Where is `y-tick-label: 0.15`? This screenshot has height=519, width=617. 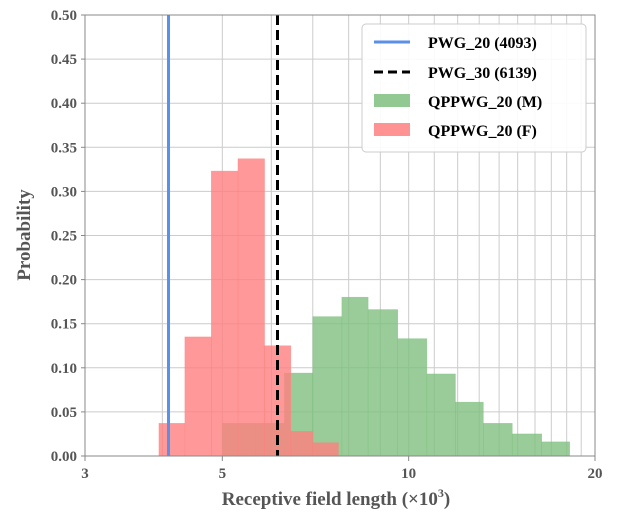 y-tick-label: 0.15 is located at coordinates (64, 325).